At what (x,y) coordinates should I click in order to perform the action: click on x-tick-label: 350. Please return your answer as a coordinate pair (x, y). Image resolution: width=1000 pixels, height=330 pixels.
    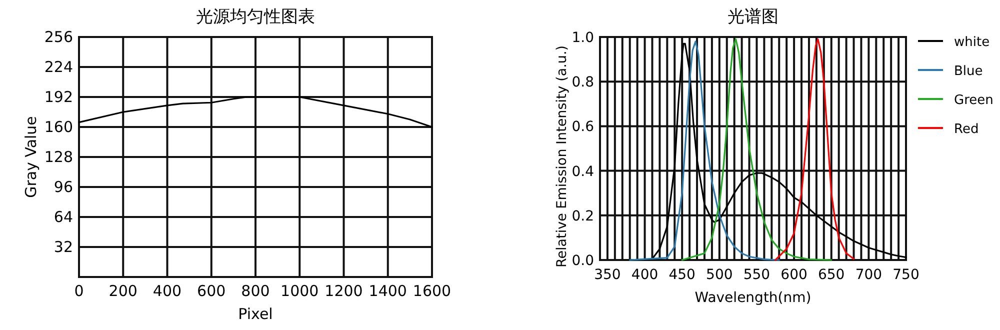
    Looking at the image, I should click on (607, 275).